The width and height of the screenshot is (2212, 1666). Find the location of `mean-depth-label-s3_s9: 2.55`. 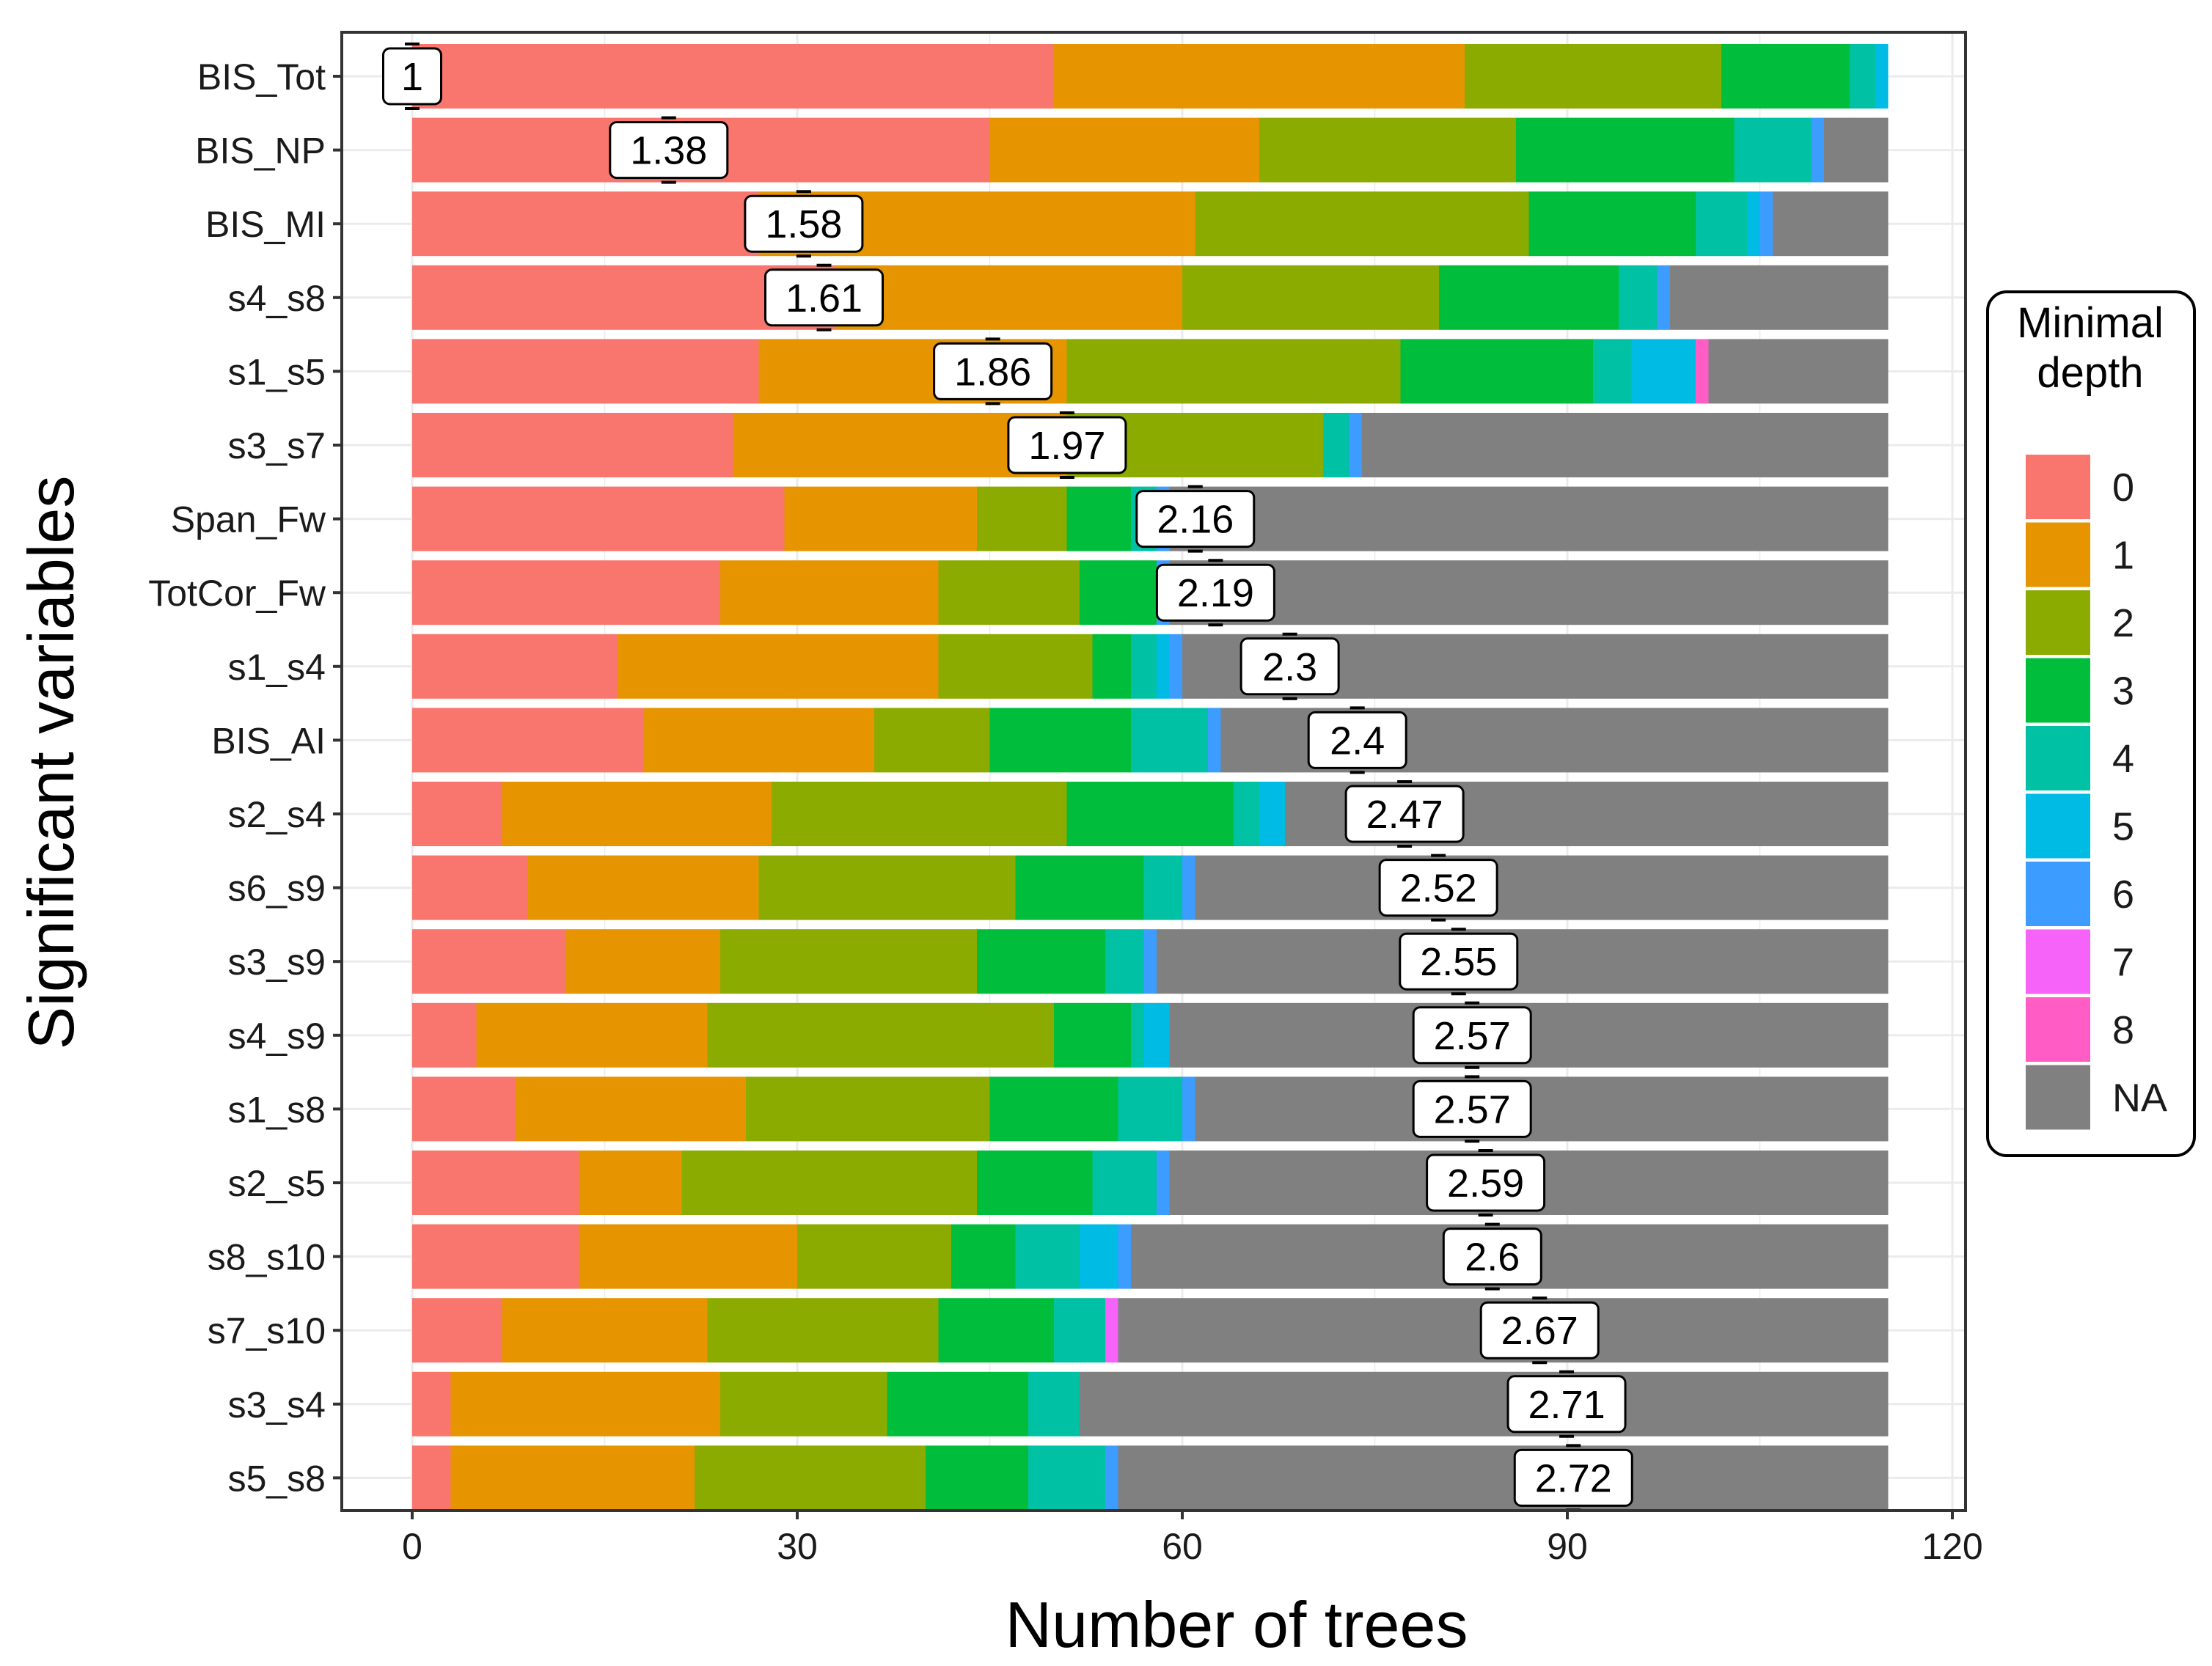

mean-depth-label-s3_s9: 2.55 is located at coordinates (1459, 962).